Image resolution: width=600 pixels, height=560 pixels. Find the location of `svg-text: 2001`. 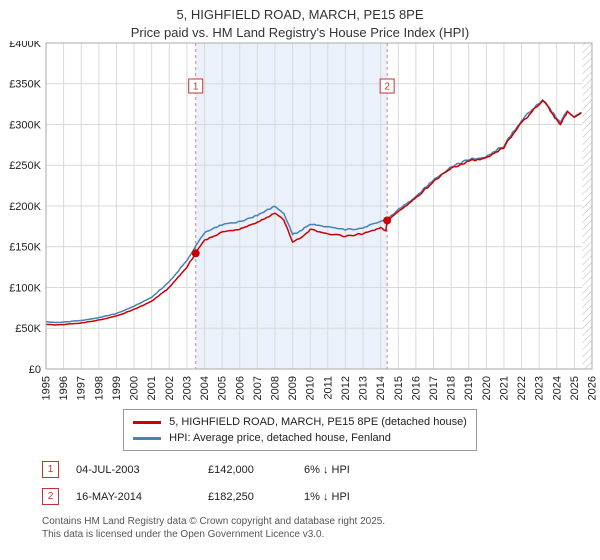

svg-text: 2001 is located at coordinates (152, 388).